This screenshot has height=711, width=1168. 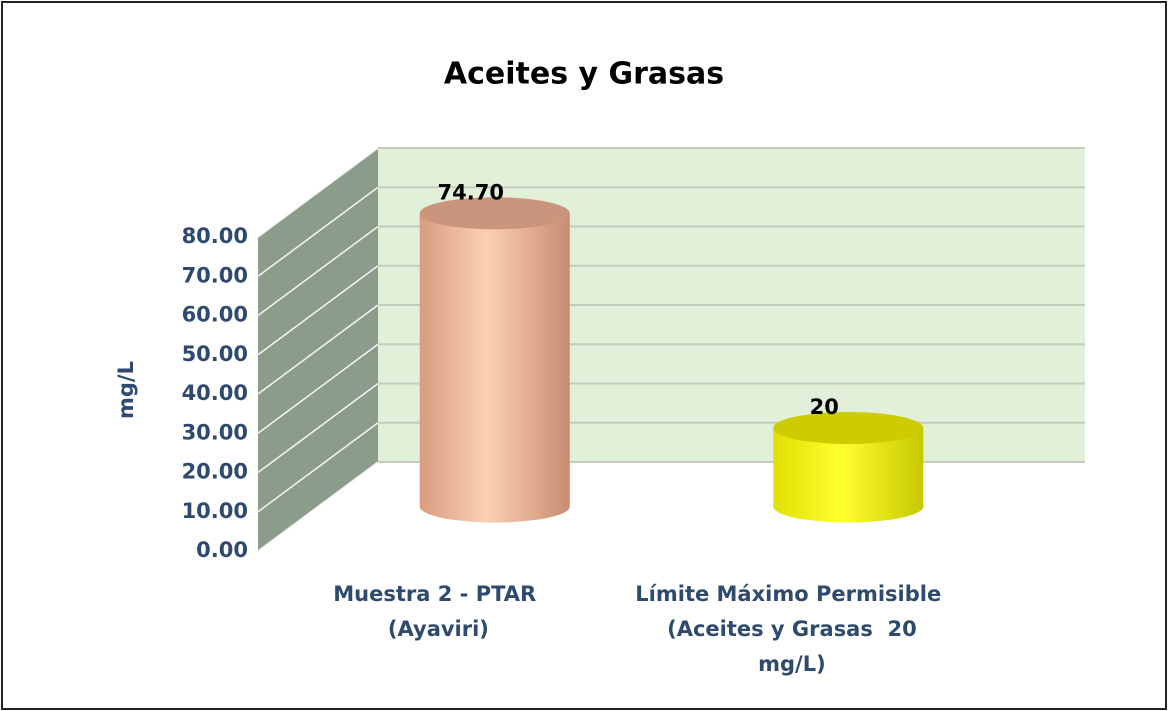 What do you see at coordinates (434, 611) in the screenshot?
I see `x-tick-label: Muestra 2 - PTAR (Ayaviri)` at bounding box center [434, 611].